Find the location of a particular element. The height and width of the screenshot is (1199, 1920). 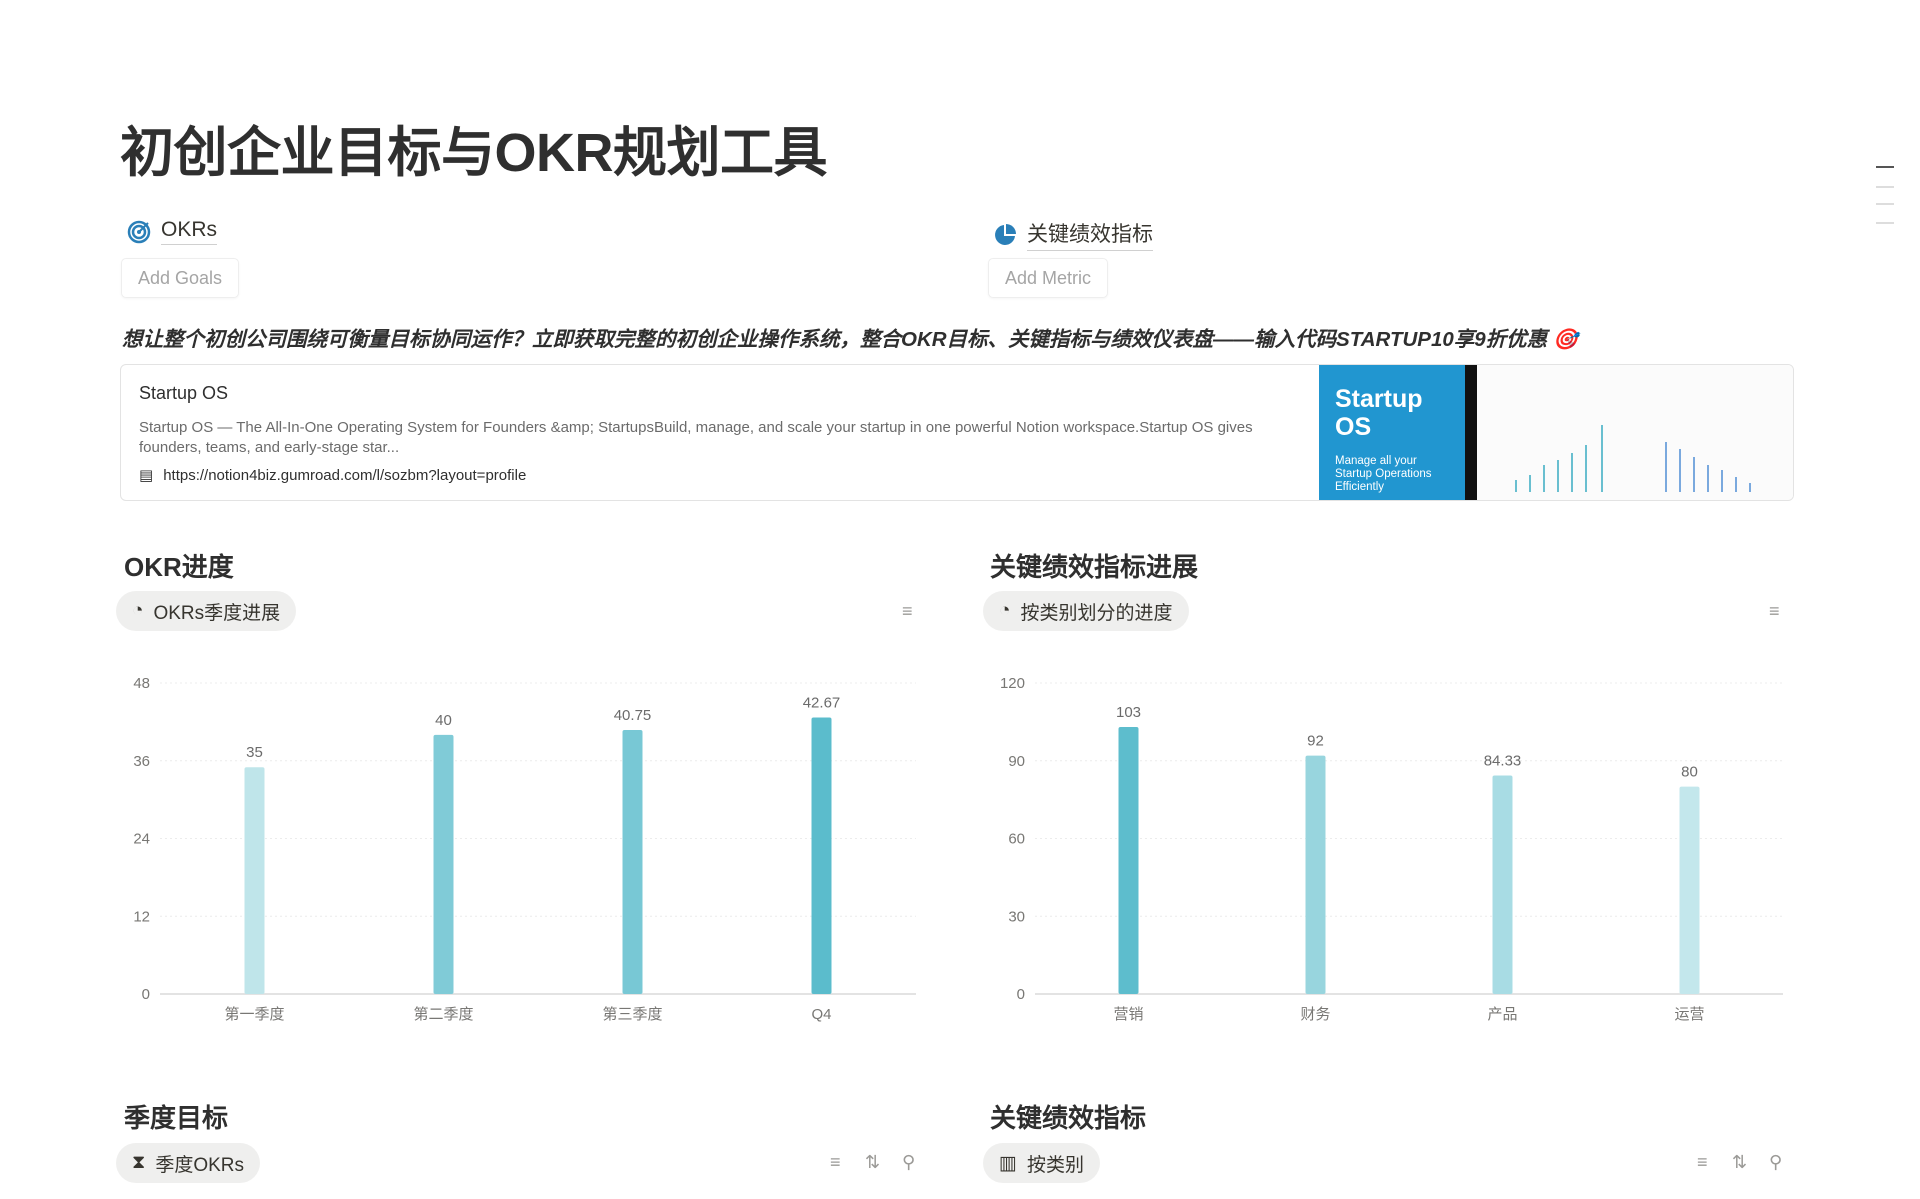

okrs-link: OKRs is located at coordinates (172, 231).